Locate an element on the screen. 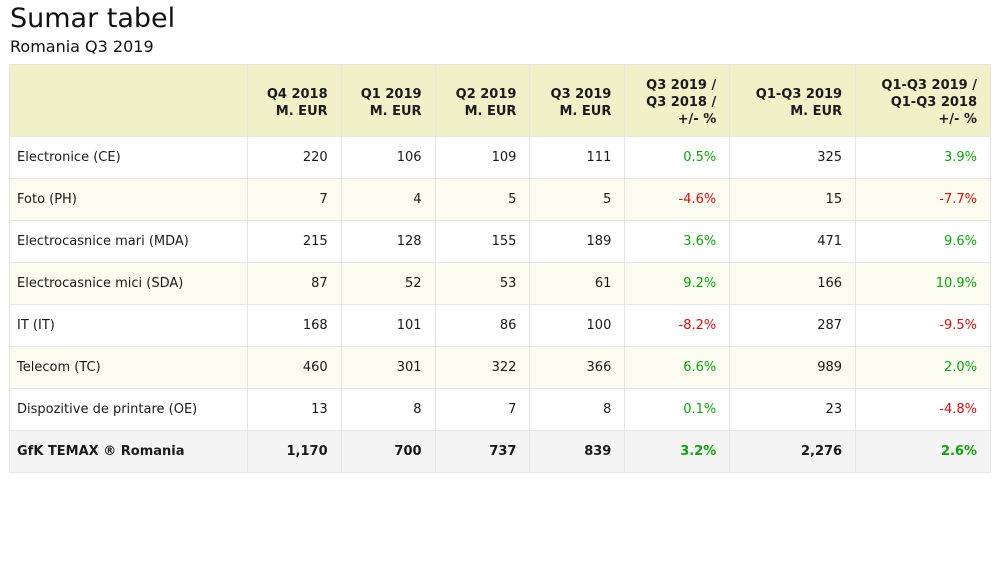 The width and height of the screenshot is (1000, 562). value-cell: 220 is located at coordinates (294, 157).